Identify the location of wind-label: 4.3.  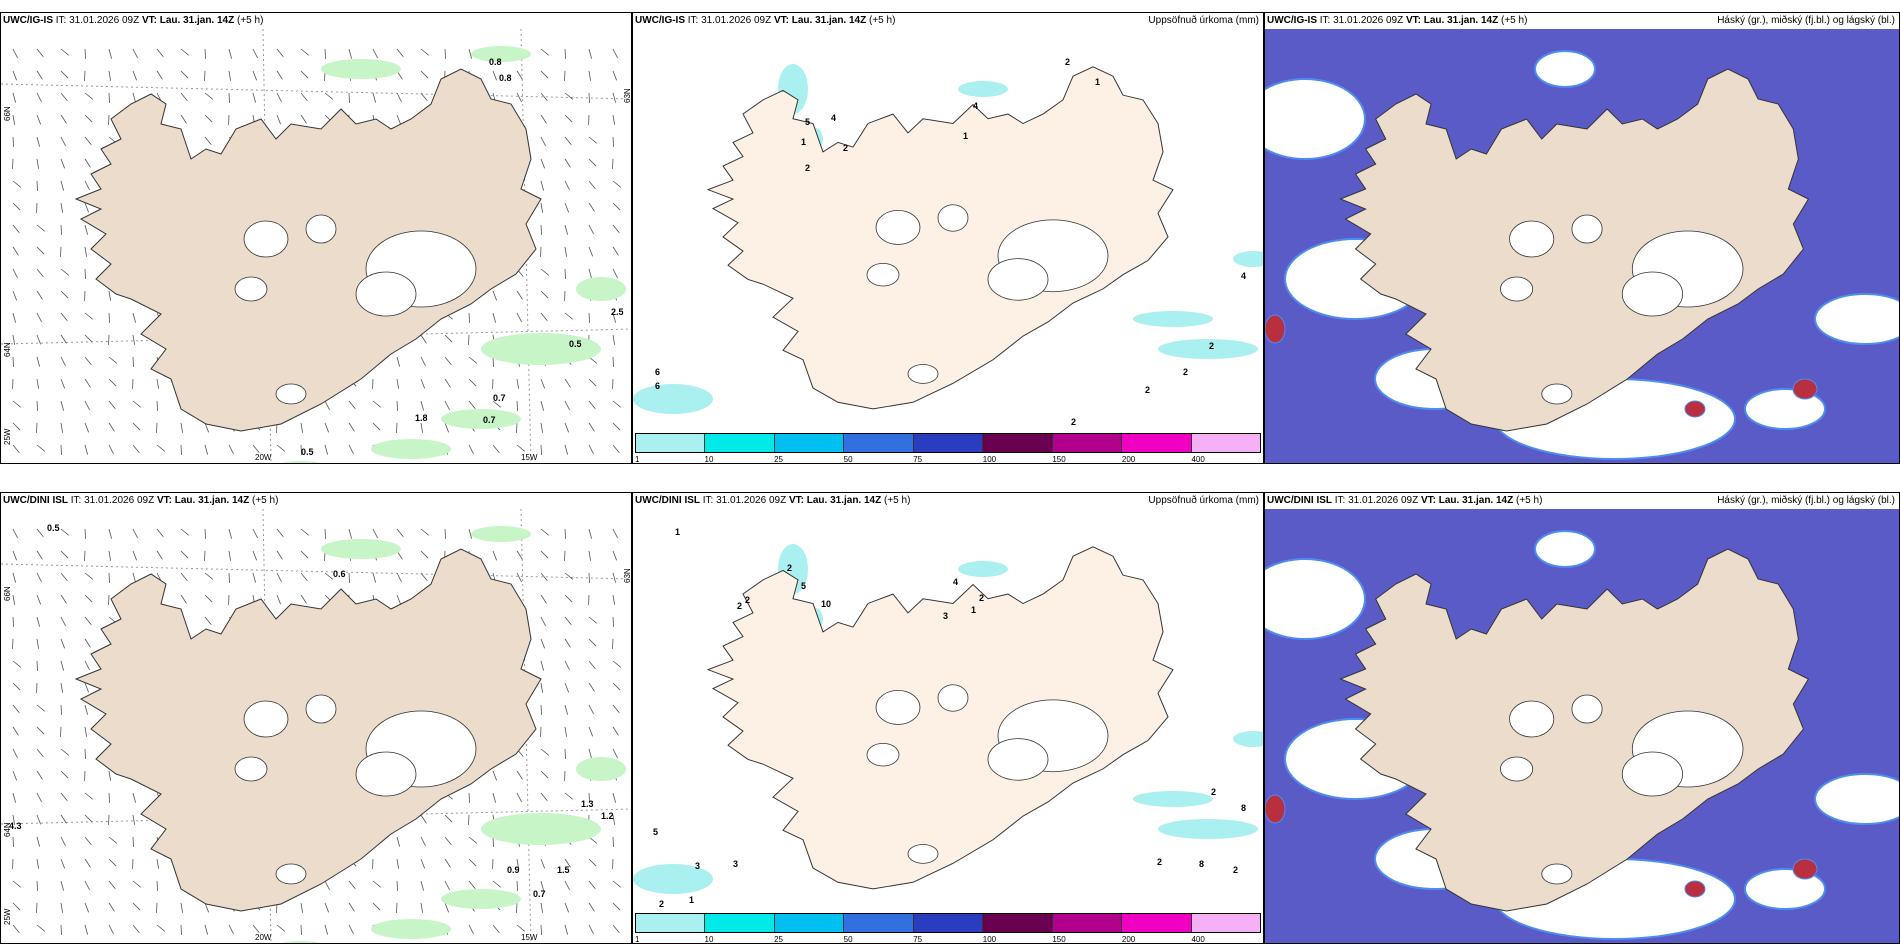
(15, 826).